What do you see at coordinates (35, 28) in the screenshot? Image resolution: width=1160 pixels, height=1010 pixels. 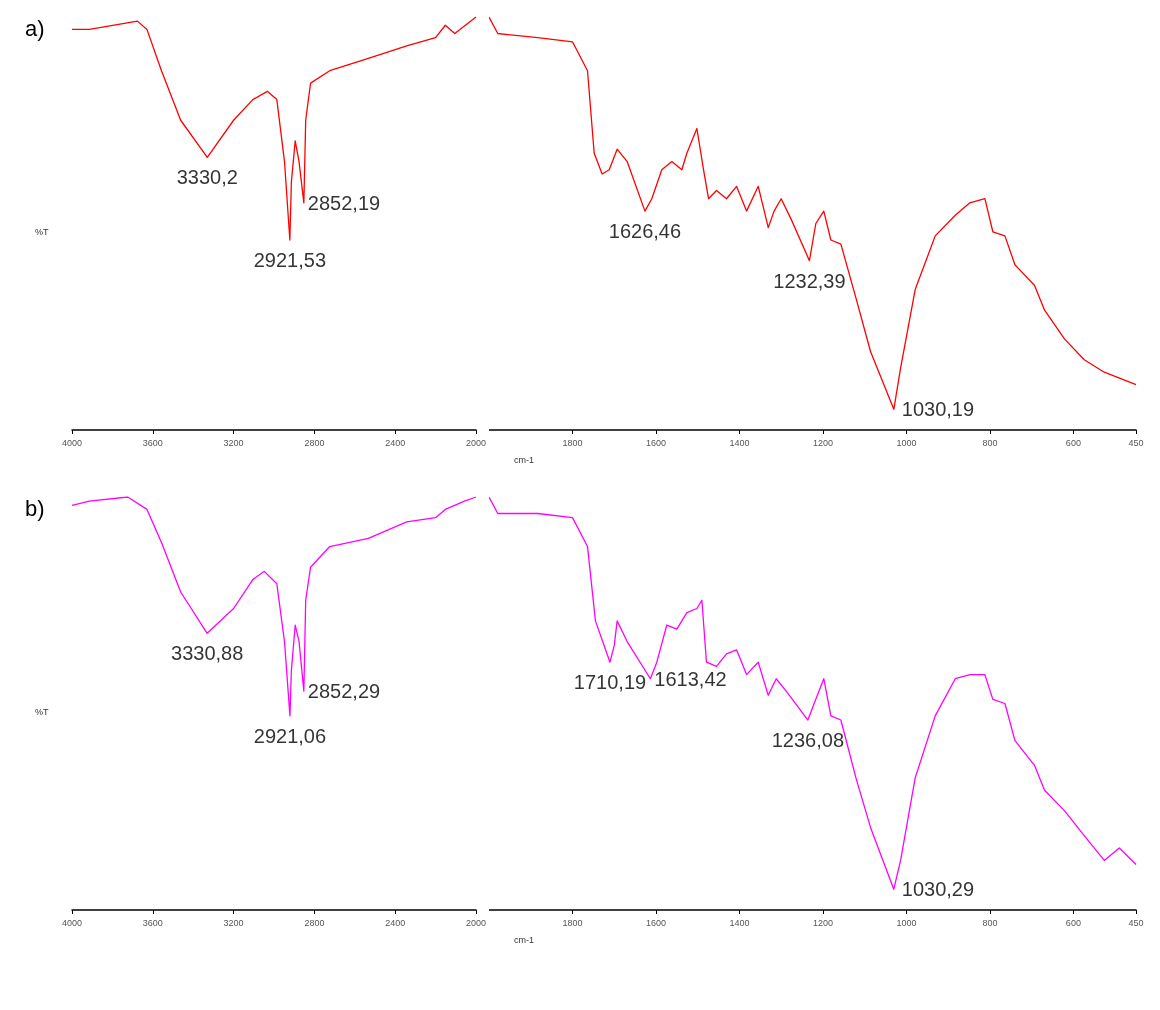 I see `chart-title: a)` at bounding box center [35, 28].